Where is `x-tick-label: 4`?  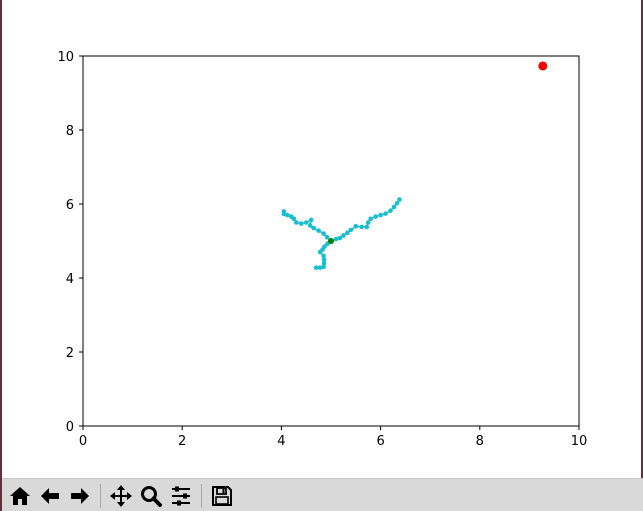
x-tick-label: 4 is located at coordinates (281, 441).